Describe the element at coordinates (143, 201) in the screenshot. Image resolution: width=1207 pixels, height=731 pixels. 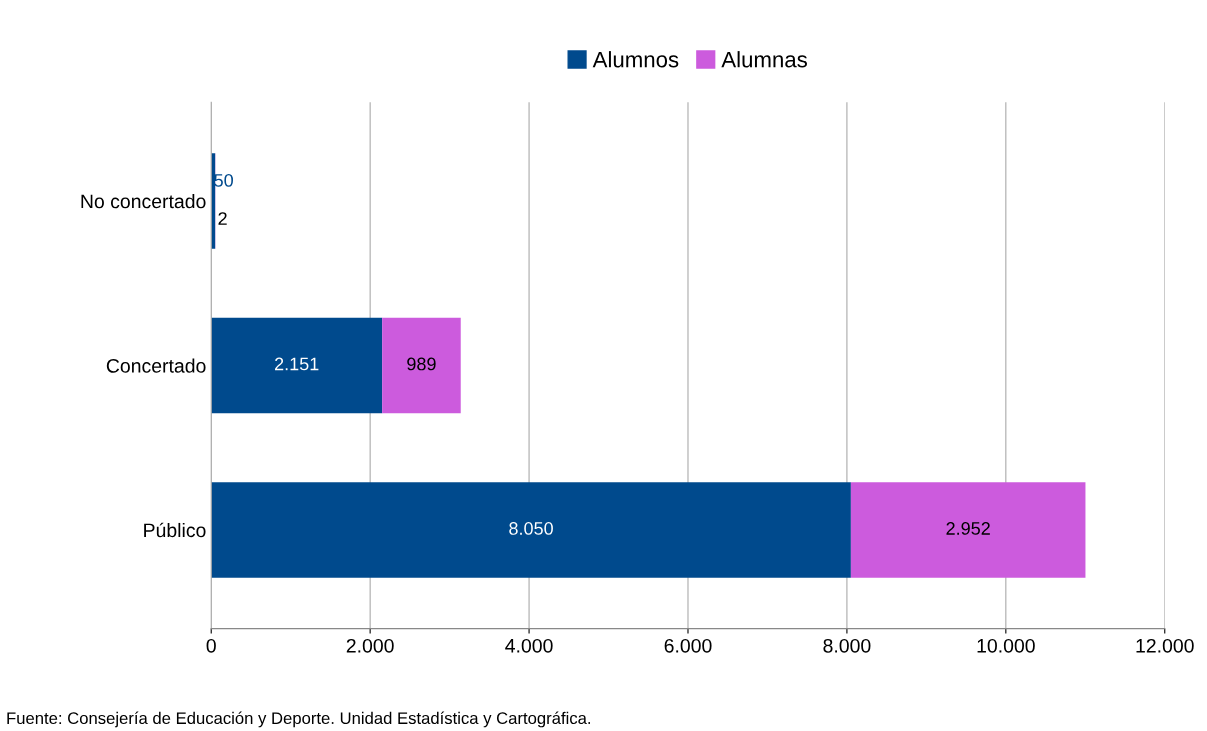
I see `y-tick-label: No concertado` at that location.